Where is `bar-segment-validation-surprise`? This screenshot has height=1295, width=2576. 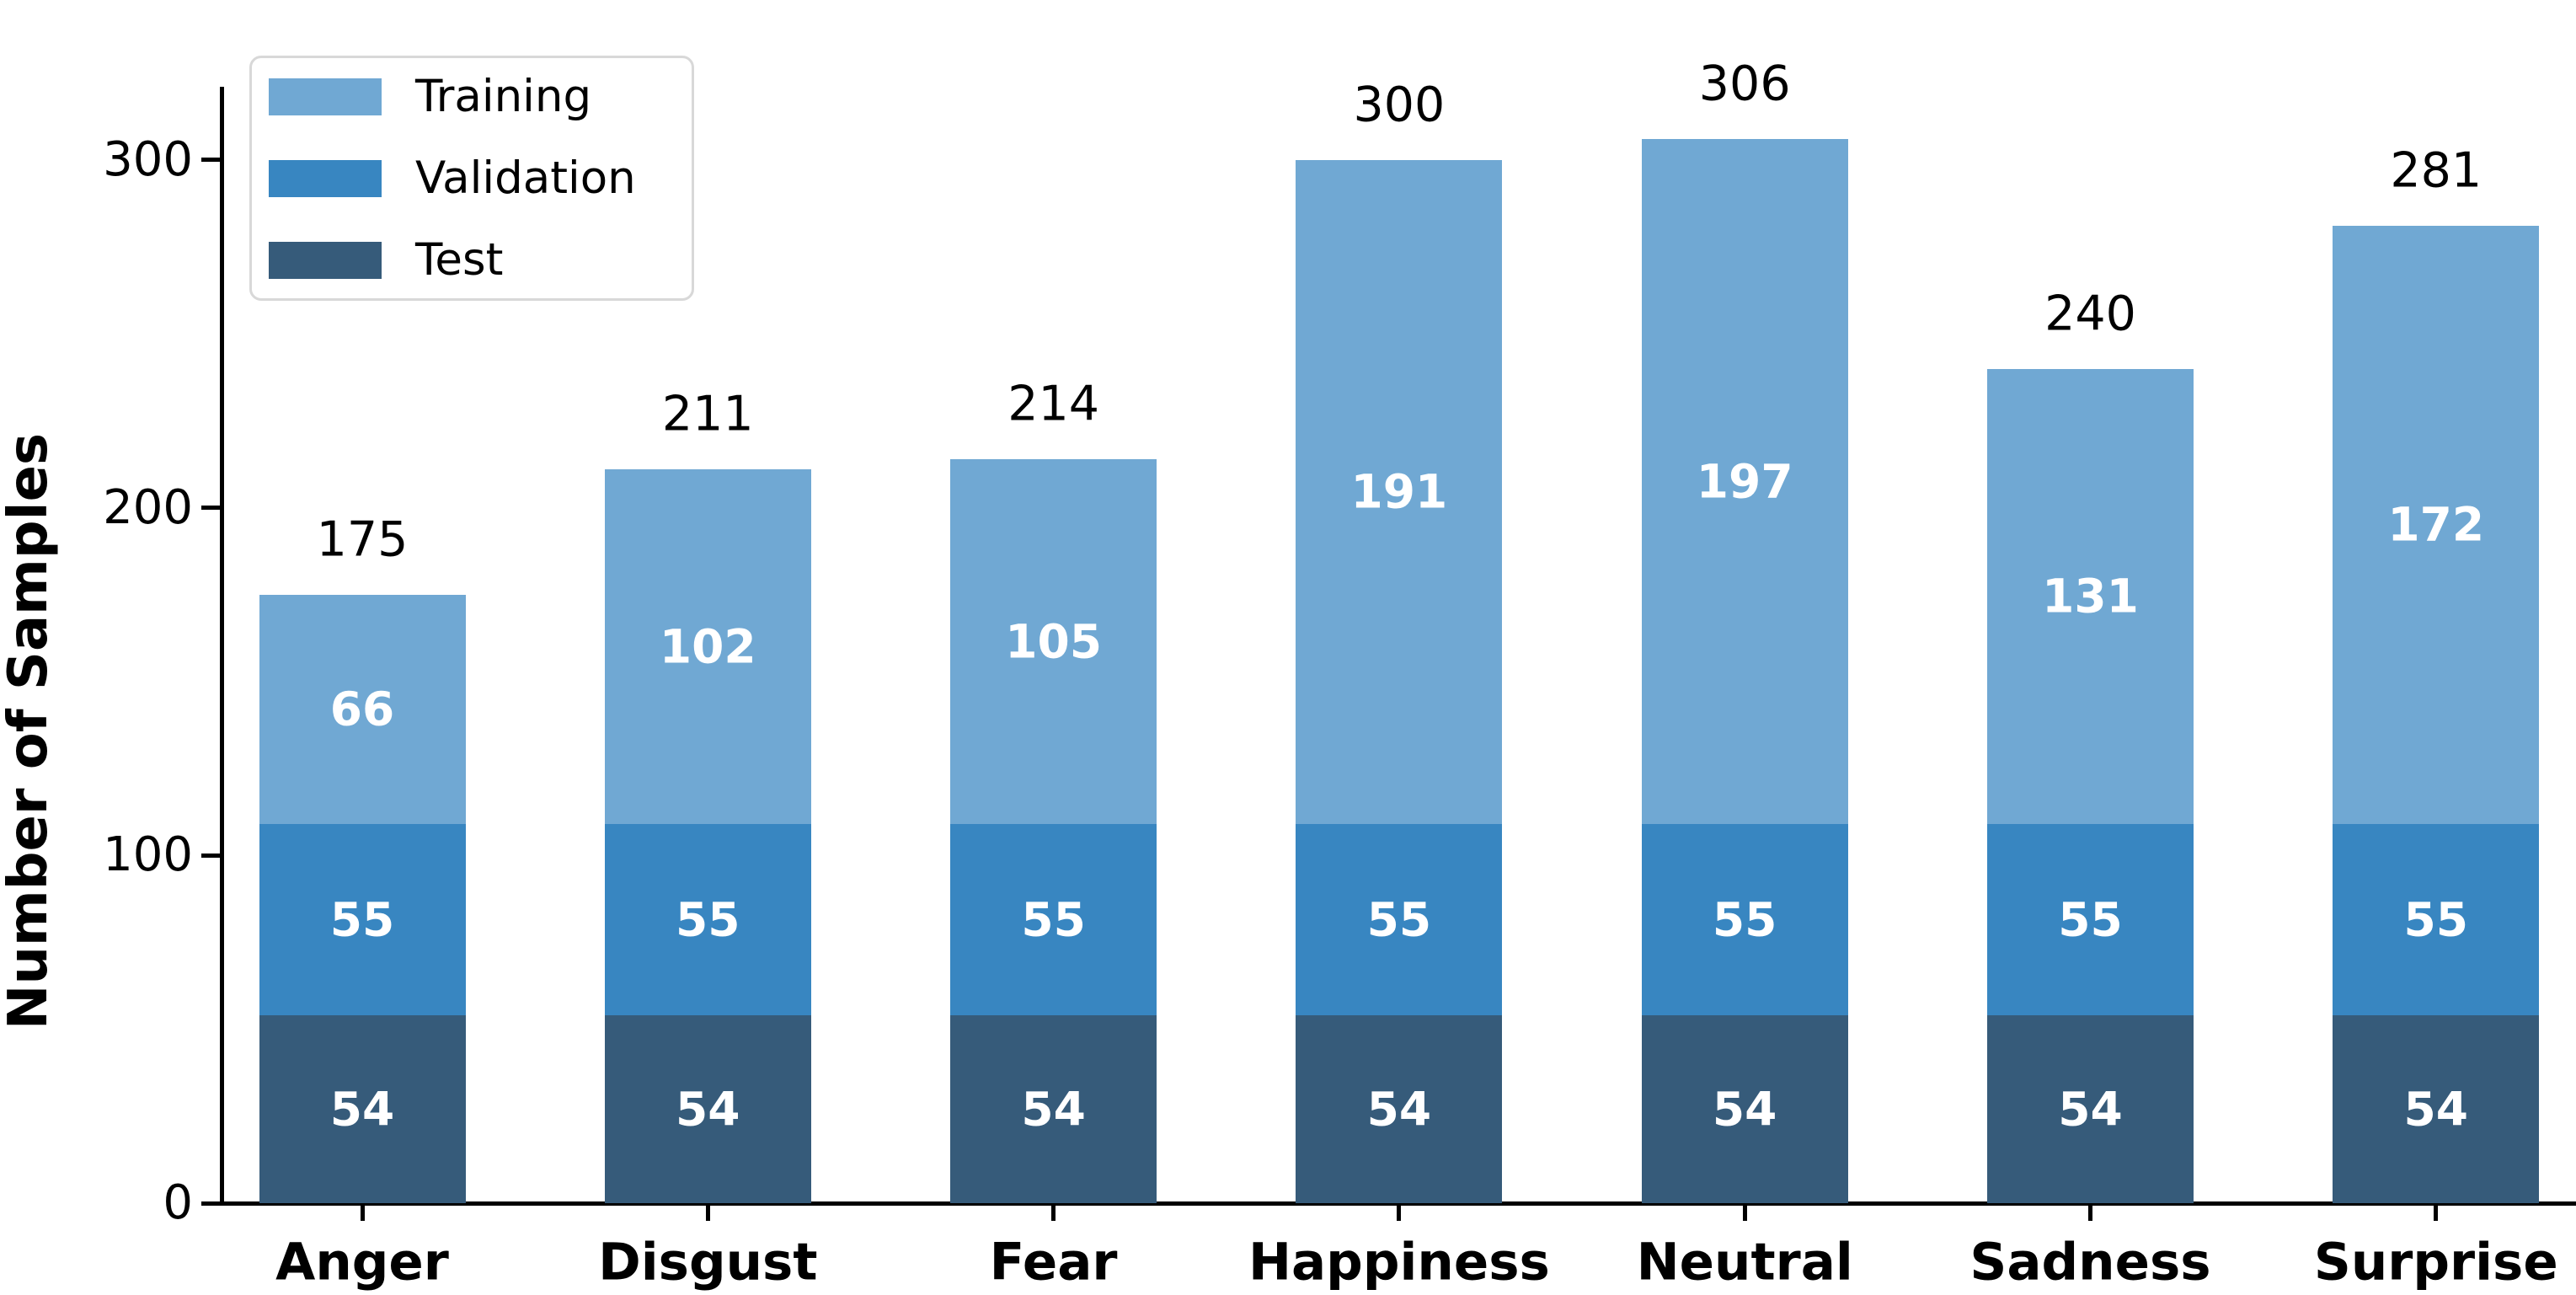 bar-segment-validation-surprise is located at coordinates (2436, 920).